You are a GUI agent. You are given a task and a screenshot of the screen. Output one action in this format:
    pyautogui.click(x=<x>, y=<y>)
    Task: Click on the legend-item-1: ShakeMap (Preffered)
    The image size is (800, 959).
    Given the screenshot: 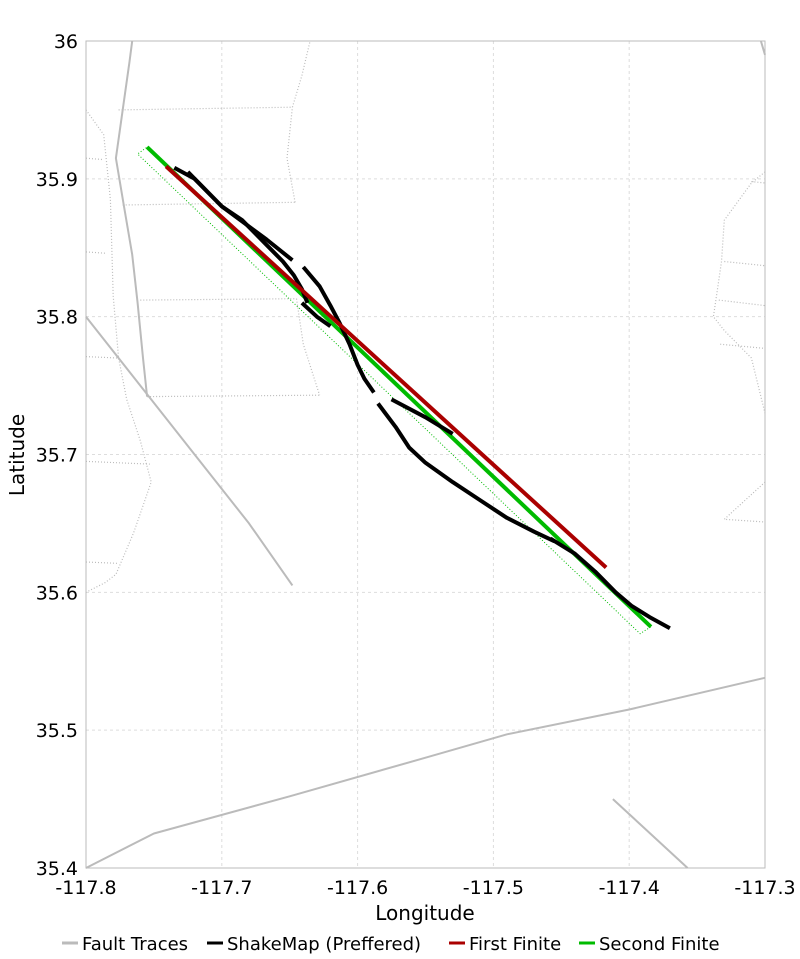 What is the action you would take?
    pyautogui.click(x=314, y=944)
    